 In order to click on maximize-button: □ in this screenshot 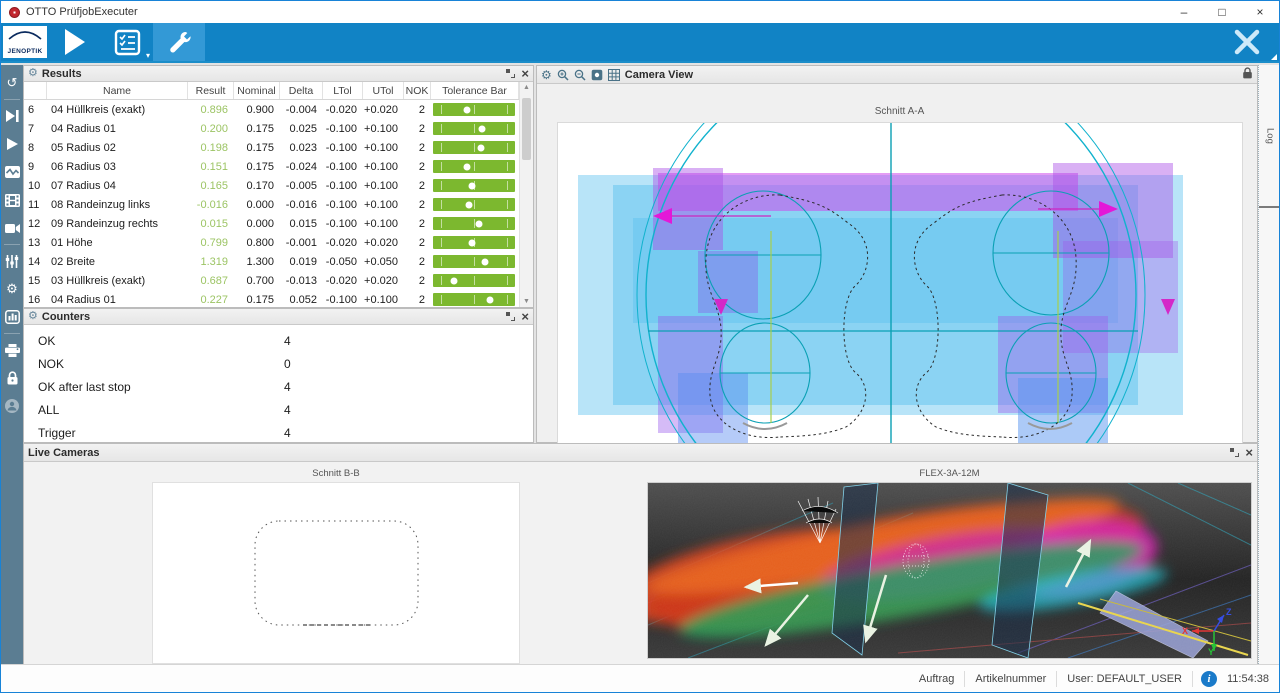, I will do `click(1222, 12)`.